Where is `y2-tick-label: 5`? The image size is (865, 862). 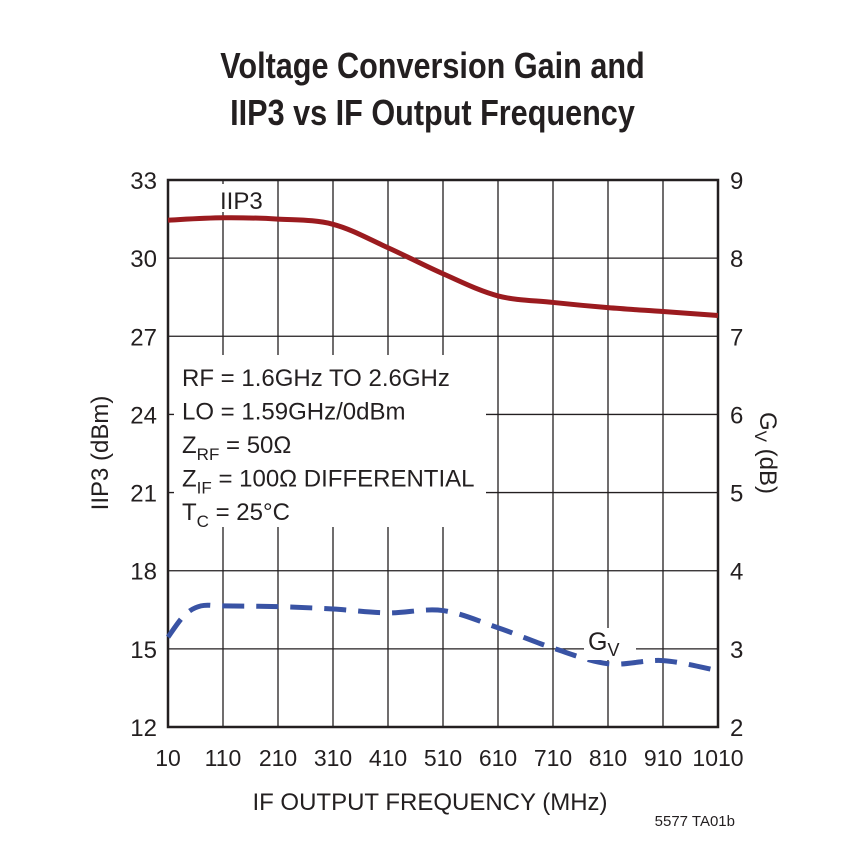 y2-tick-label: 5 is located at coordinates (736, 494).